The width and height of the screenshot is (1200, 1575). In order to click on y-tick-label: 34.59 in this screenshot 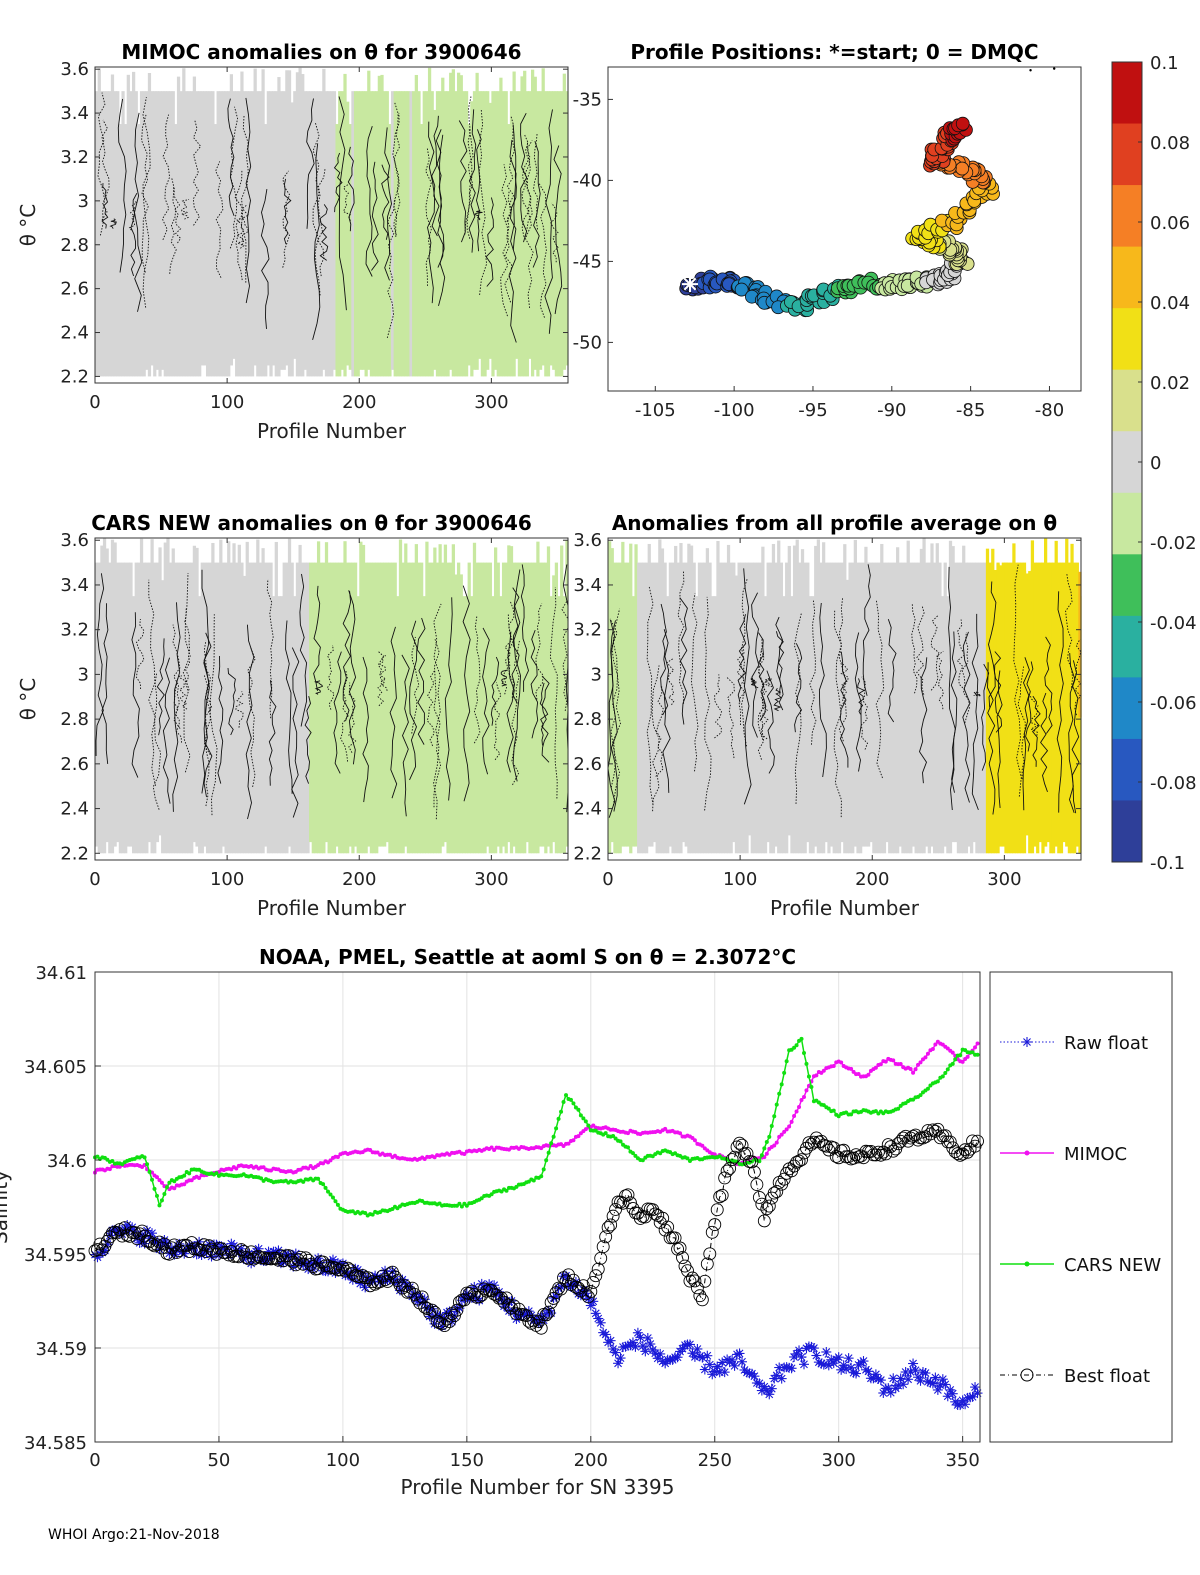, I will do `click(61, 1349)`.